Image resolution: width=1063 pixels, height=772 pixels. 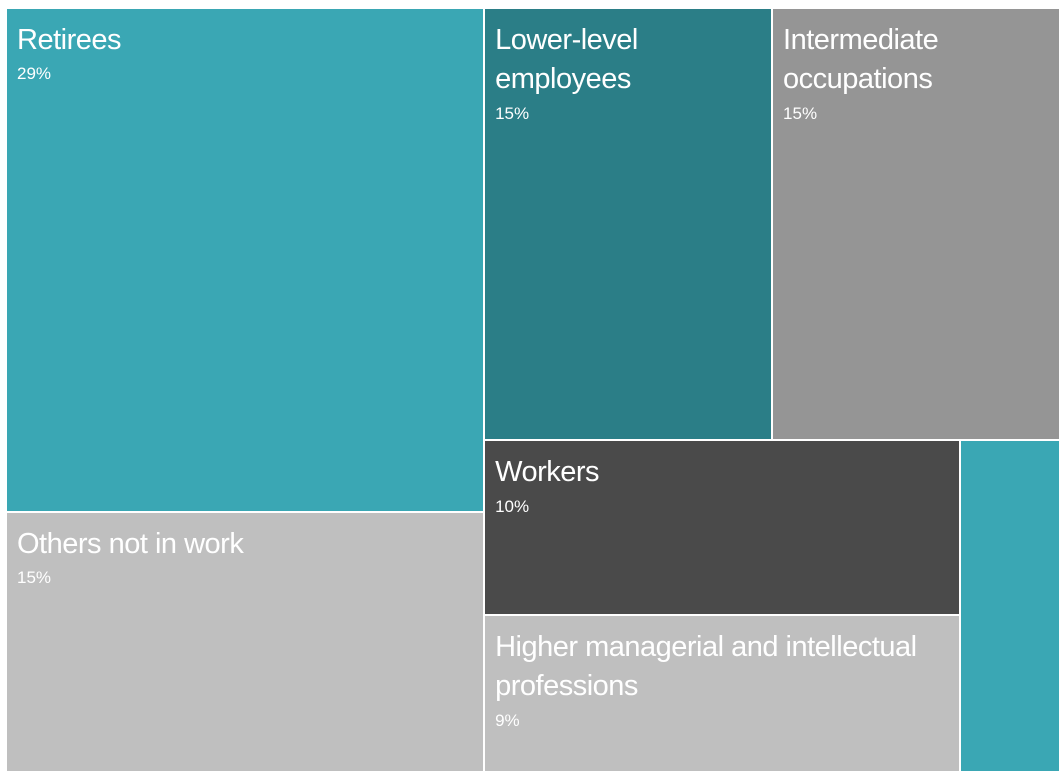 I want to click on cell-label: Workers, so click(x=547, y=472).